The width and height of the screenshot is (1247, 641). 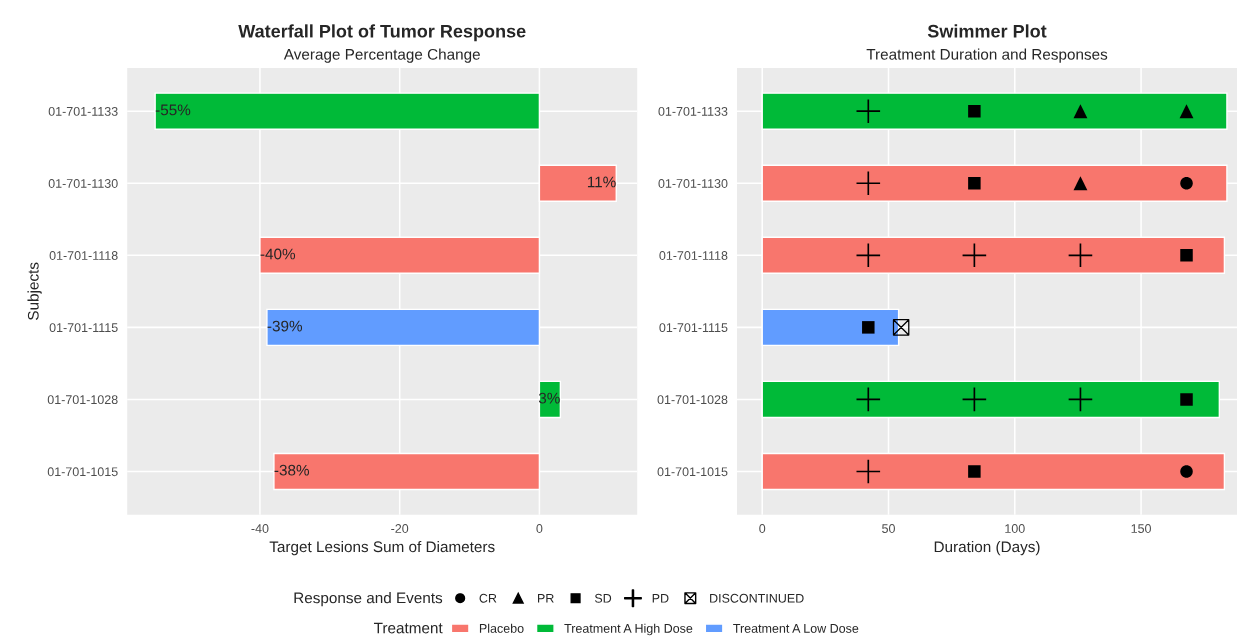 What do you see at coordinates (628, 629) in the screenshot?
I see `legend-label: Treatment A High Dose` at bounding box center [628, 629].